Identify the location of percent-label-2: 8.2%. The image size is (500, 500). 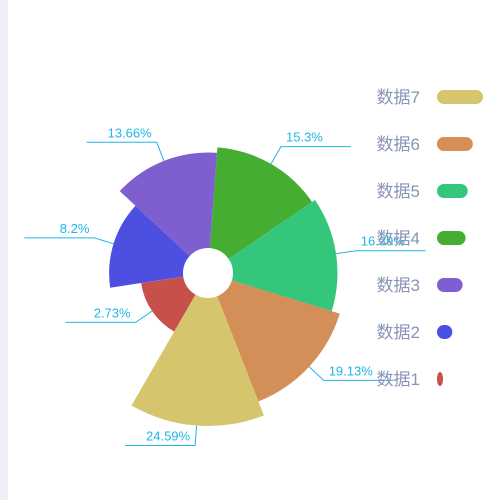
(75, 228).